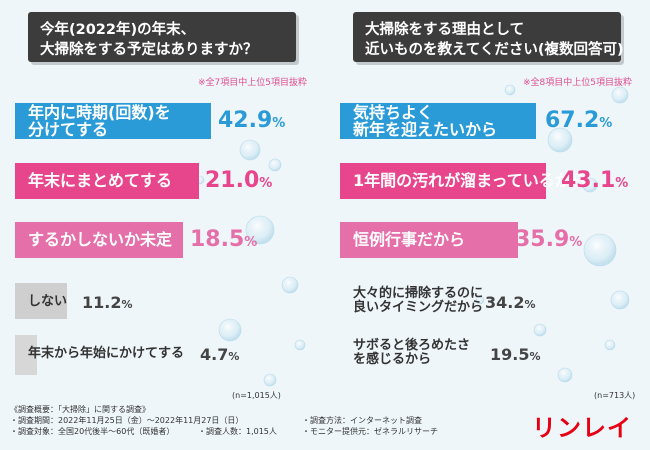 This screenshot has width=650, height=450. I want to click on bar-value-label: 42.9%, so click(251, 121).